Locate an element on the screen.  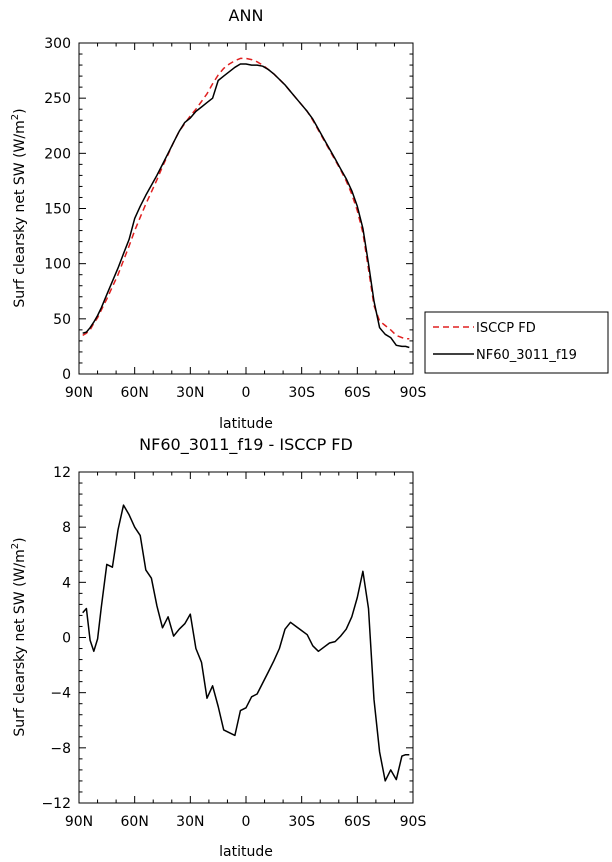
legend-label-model: NF60_3011_f19 is located at coordinates (526, 355).